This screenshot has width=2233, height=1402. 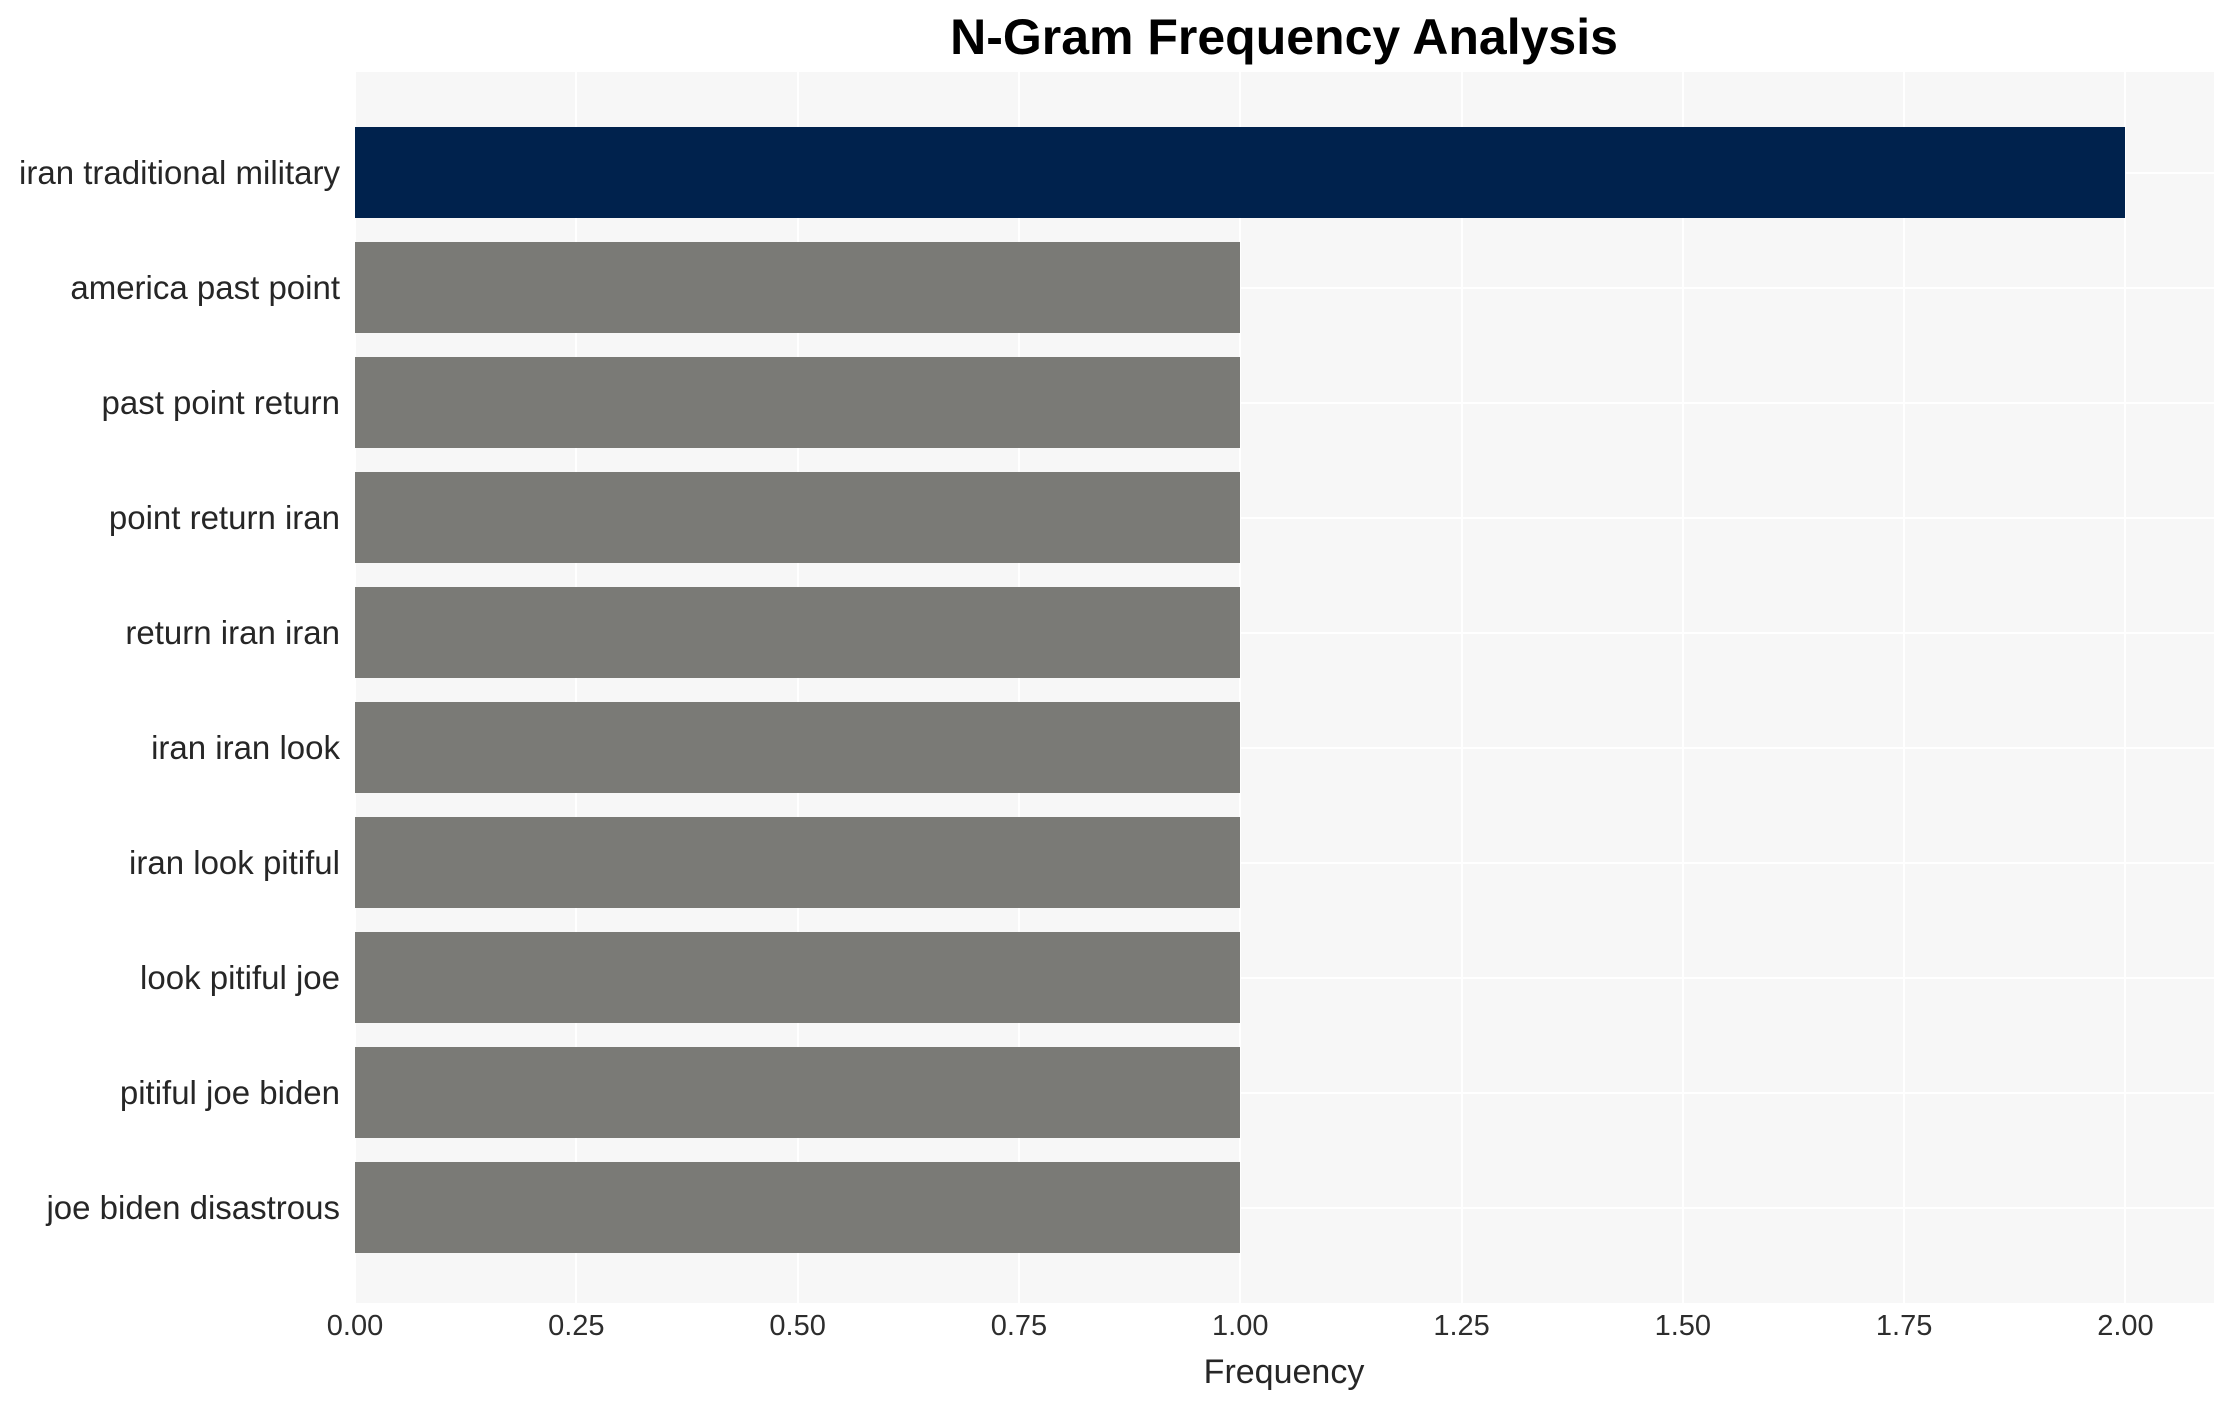 I want to click on bar-iran-traditional-military, so click(x=1240, y=172).